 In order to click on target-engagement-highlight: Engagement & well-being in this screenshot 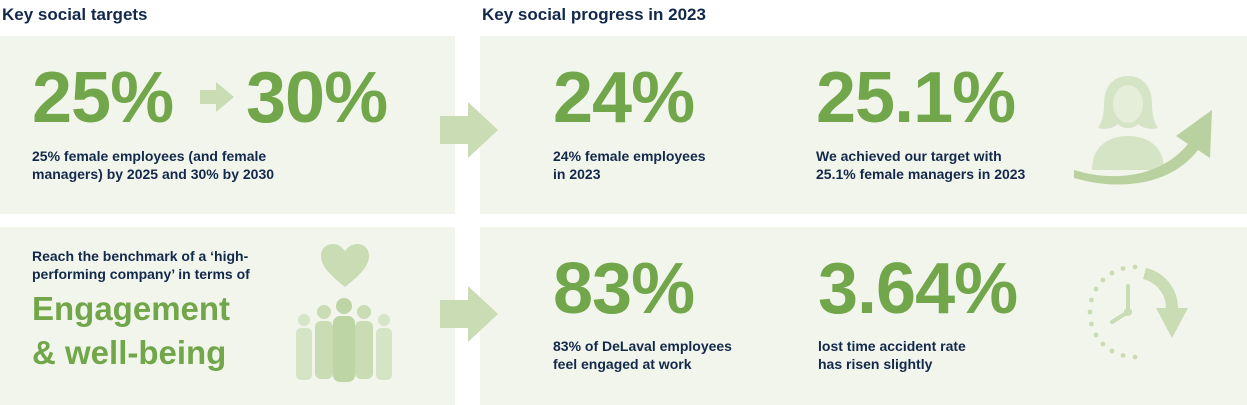, I will do `click(131, 331)`.